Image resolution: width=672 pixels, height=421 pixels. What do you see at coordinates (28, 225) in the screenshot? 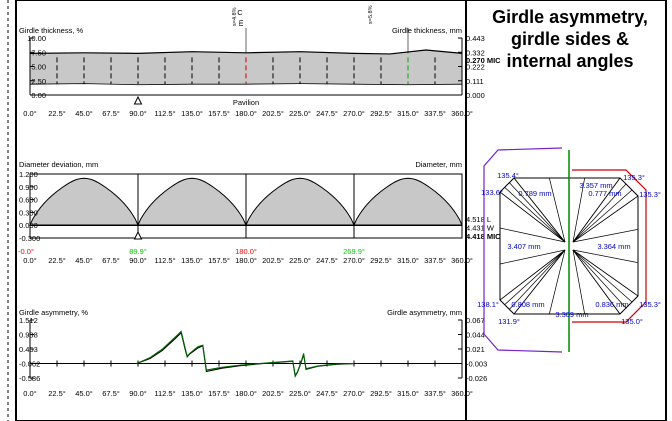
I see `y-tick-label-left: 0.000` at bounding box center [28, 225].